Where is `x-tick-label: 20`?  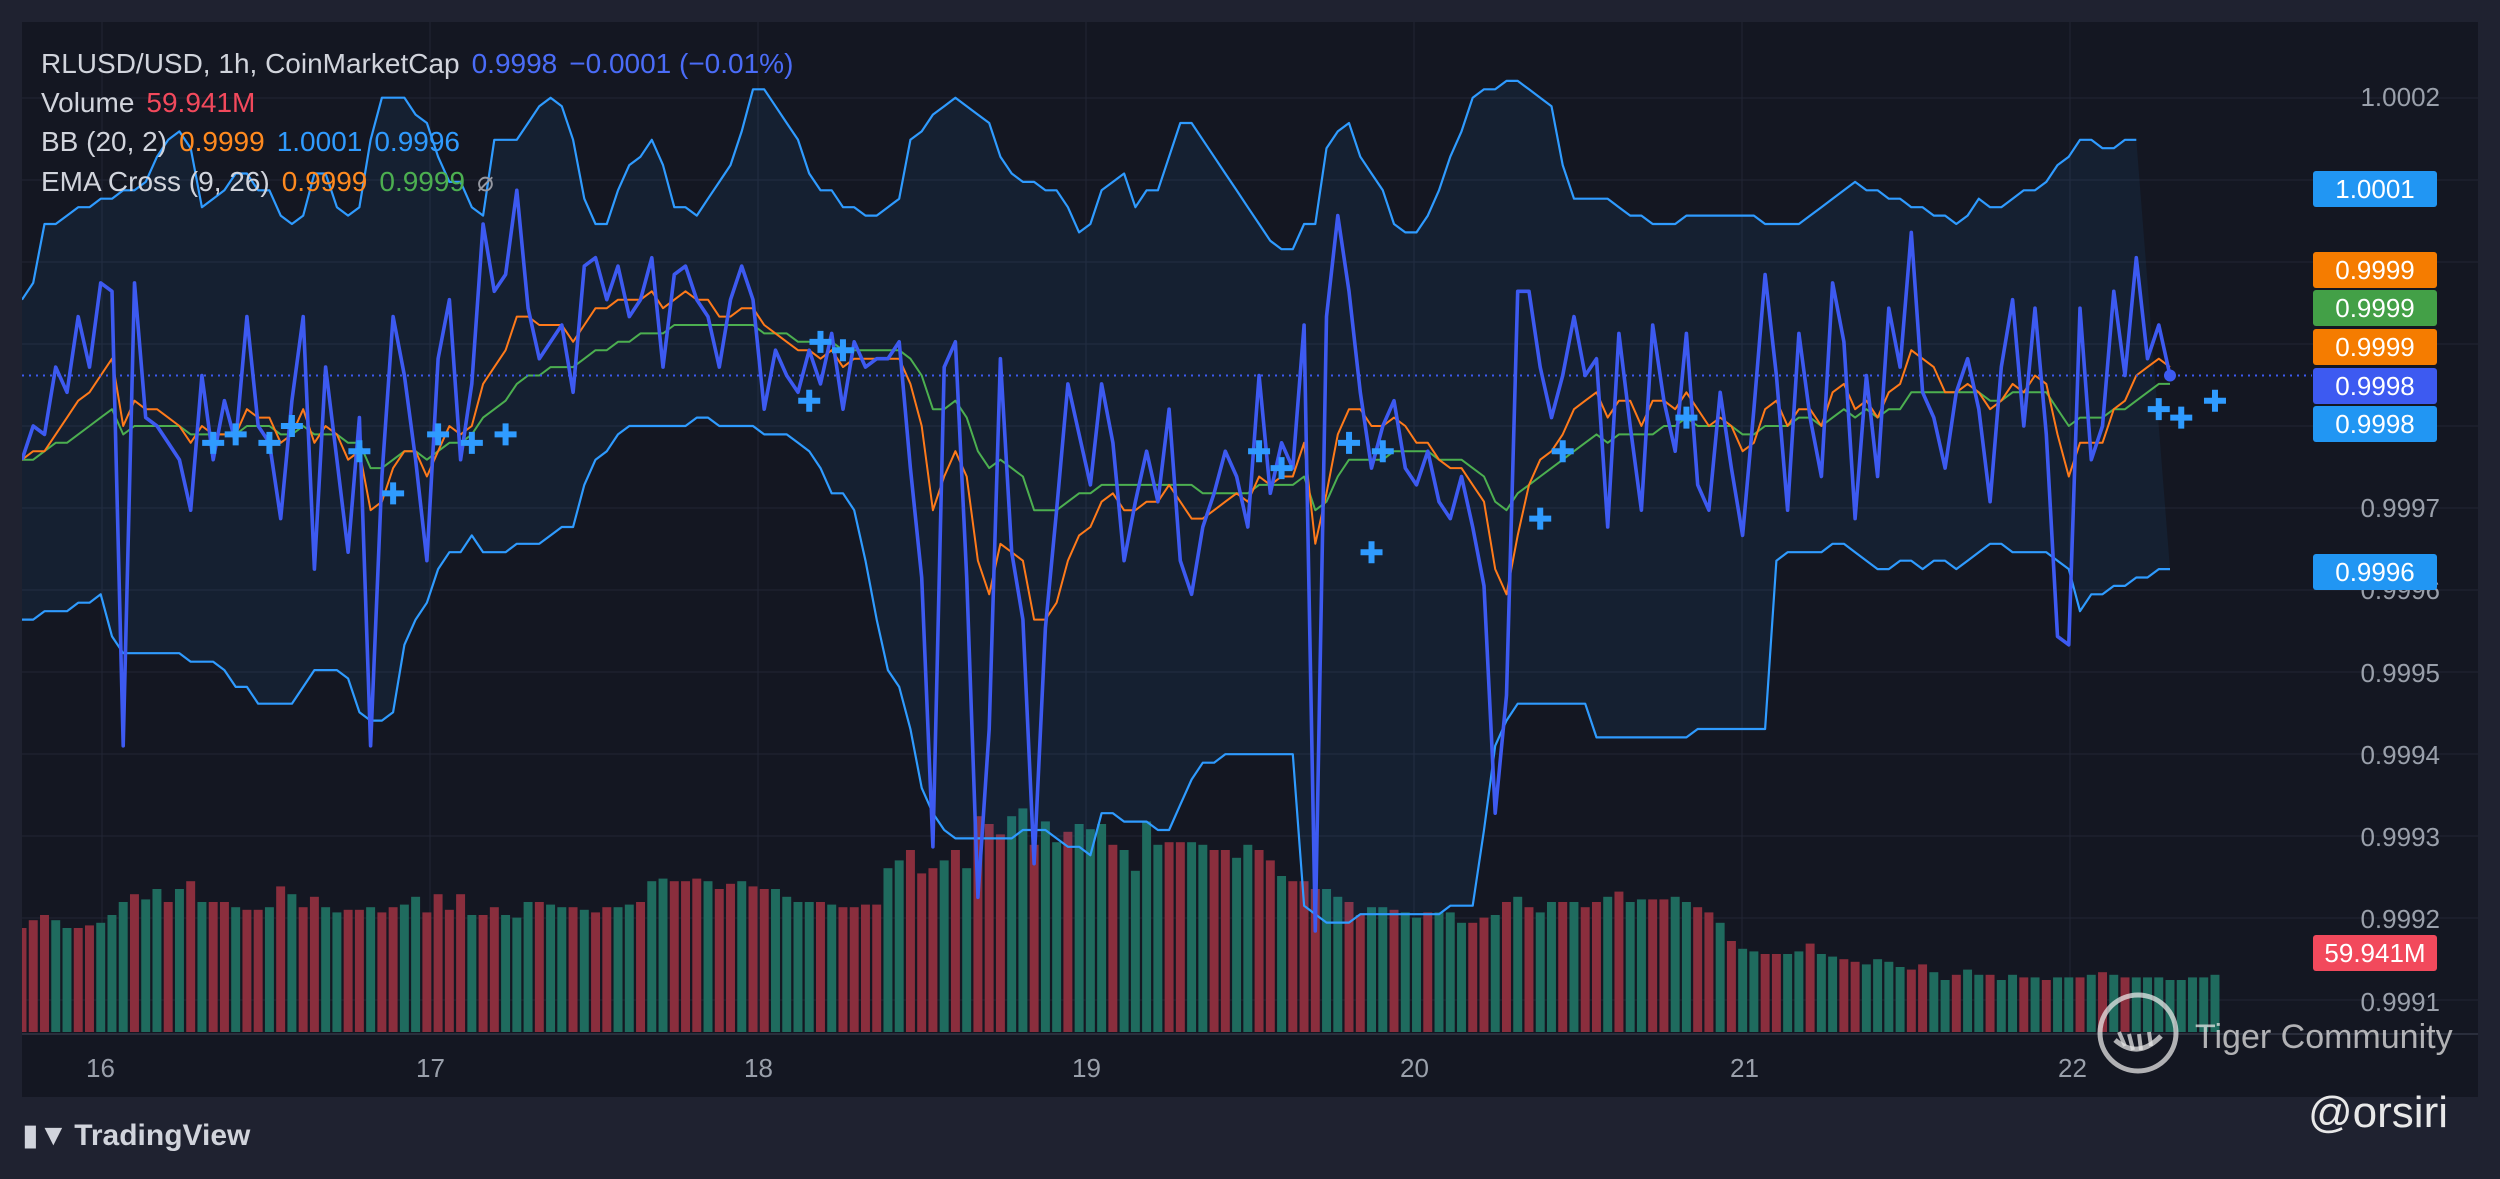
x-tick-label: 20 is located at coordinates (1414, 1068).